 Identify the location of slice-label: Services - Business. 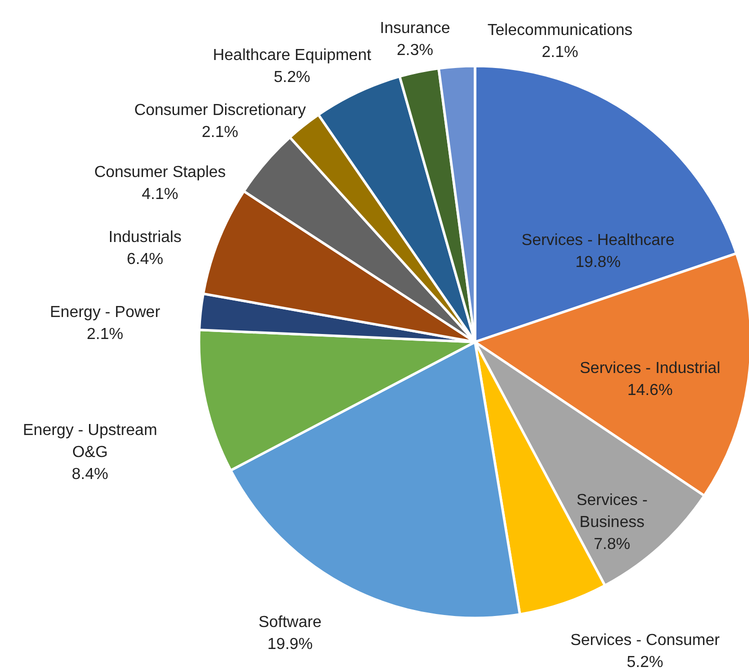
(612, 511).